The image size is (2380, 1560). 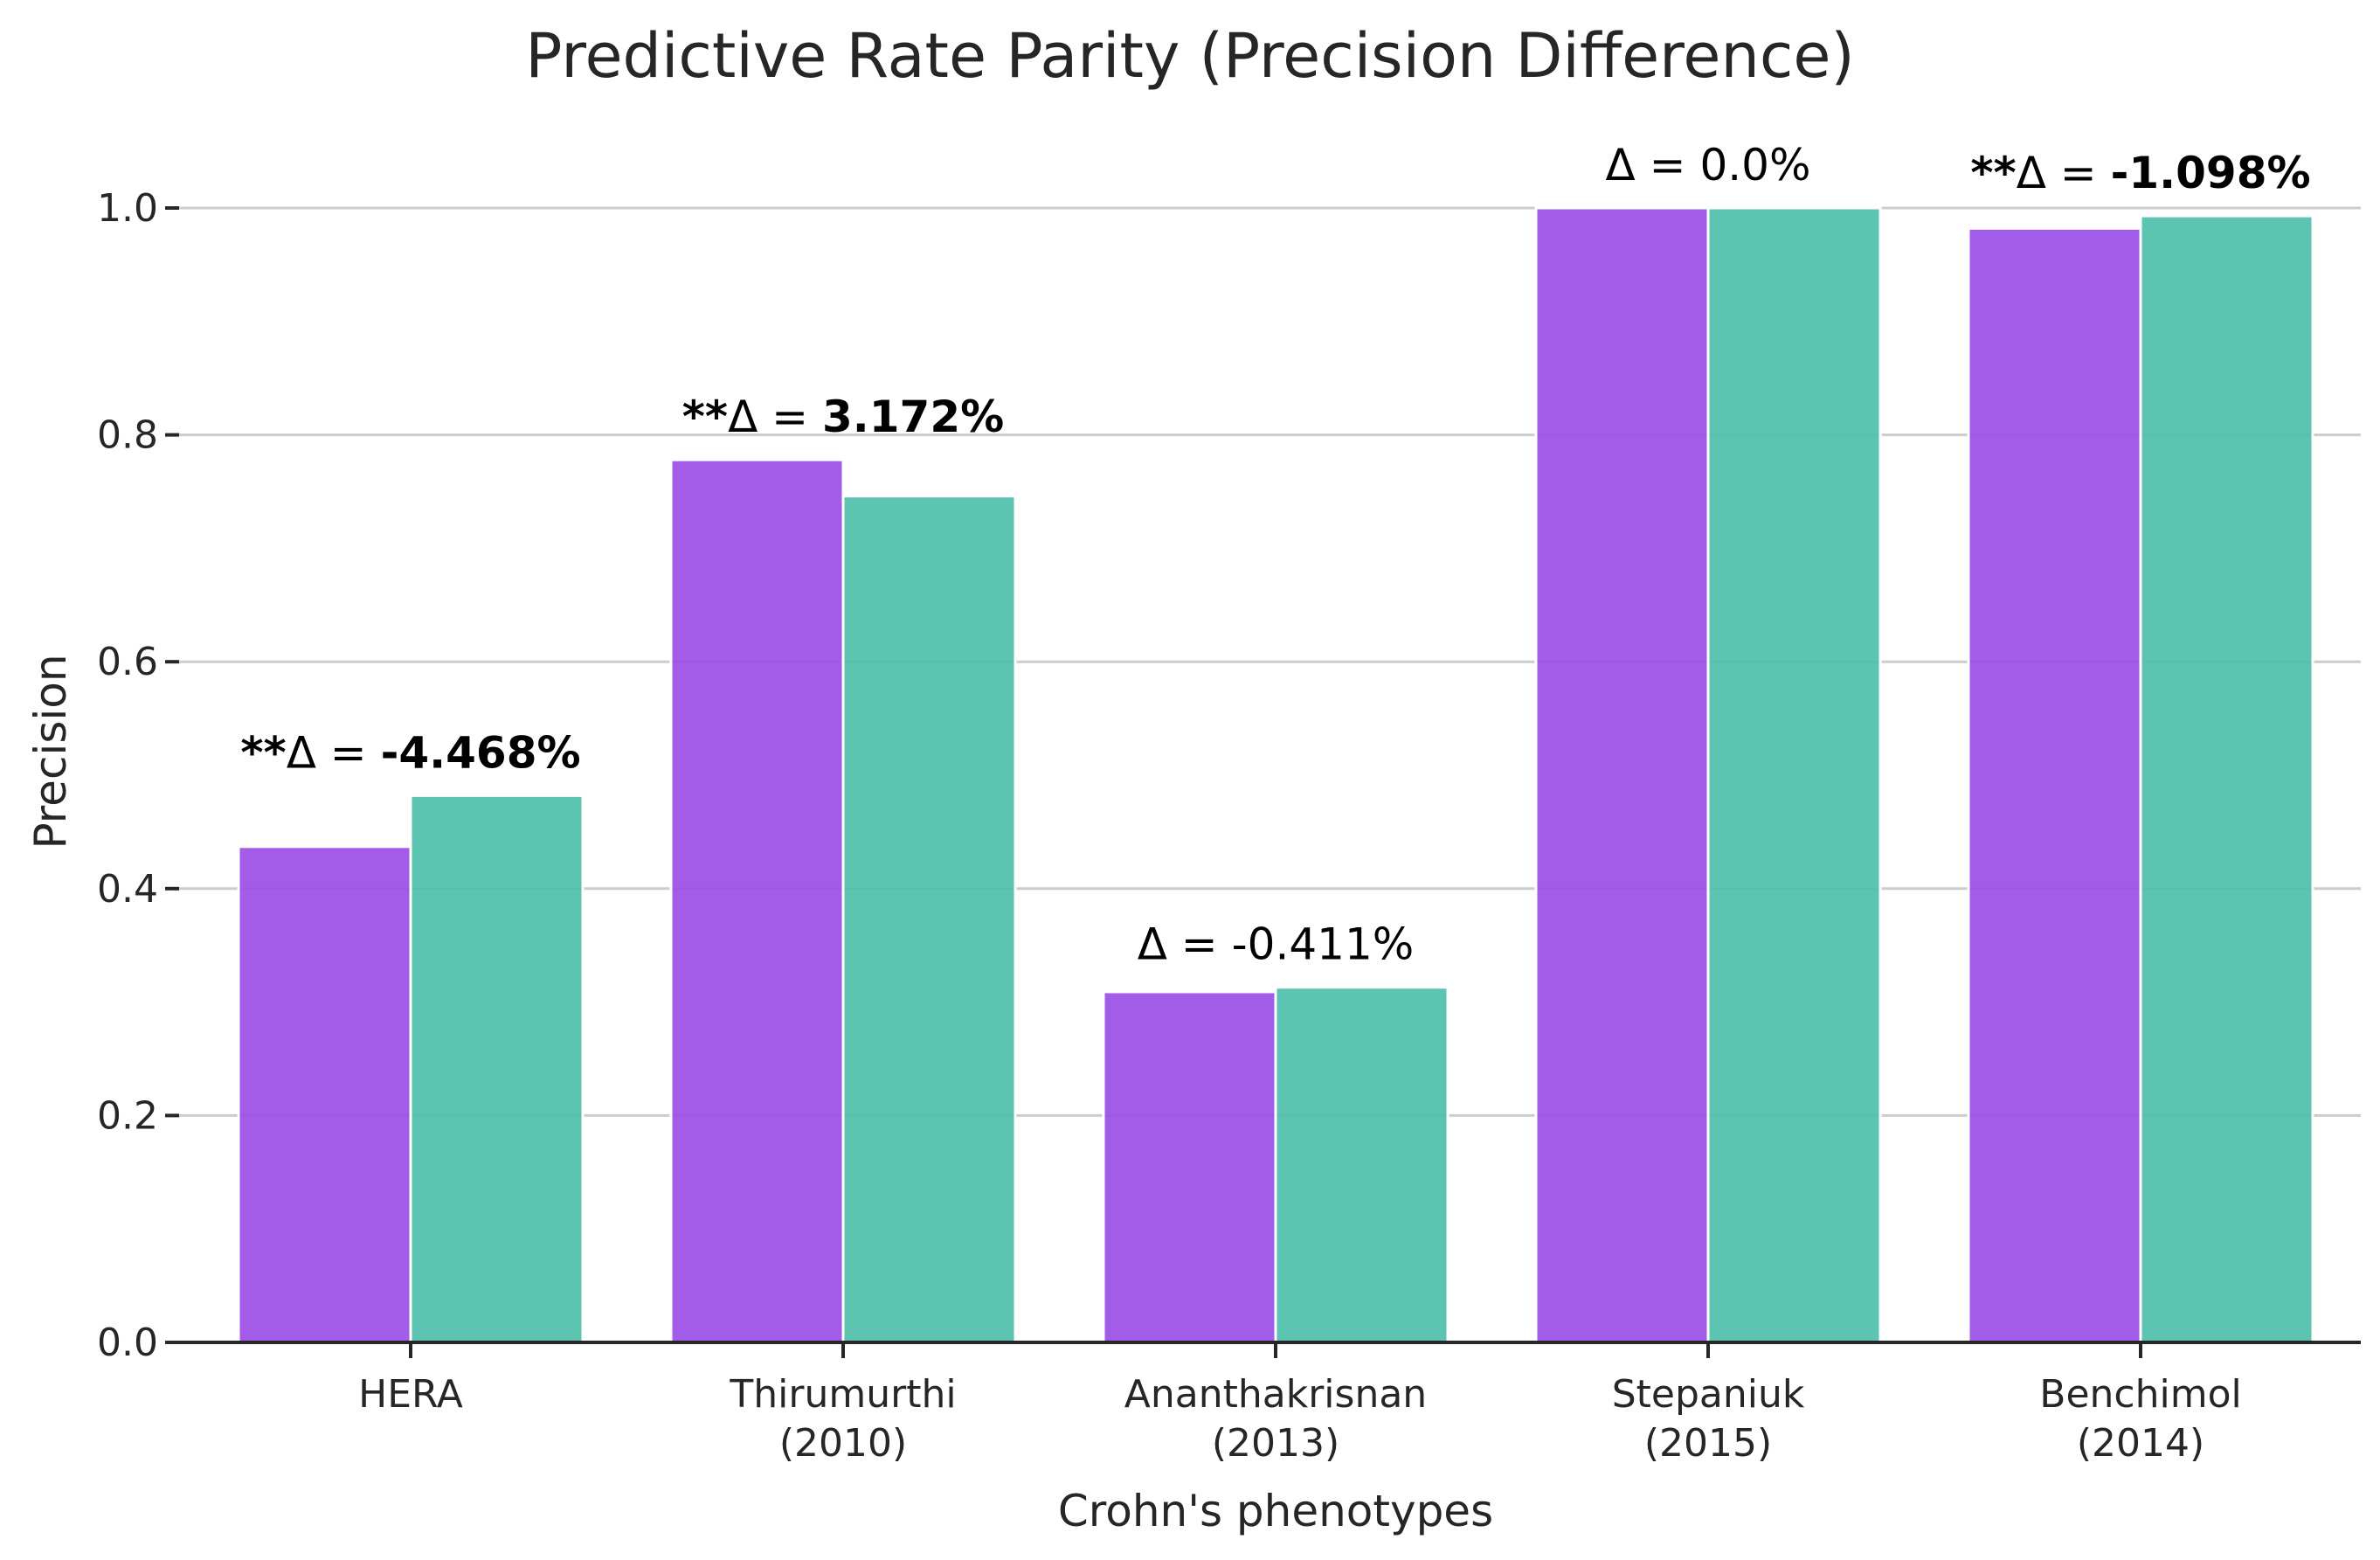 I want to click on delta-annotation: **Δ = 3.172%, so click(x=843, y=417).